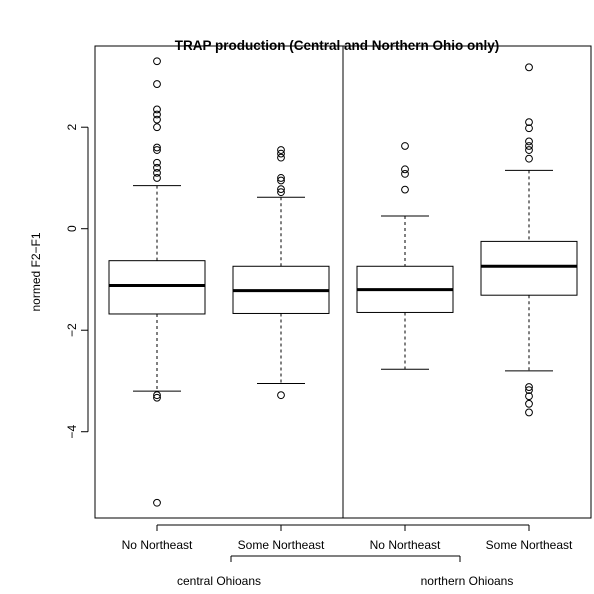  Describe the element at coordinates (72, 432) in the screenshot. I see `y-tick-label: −4` at that location.